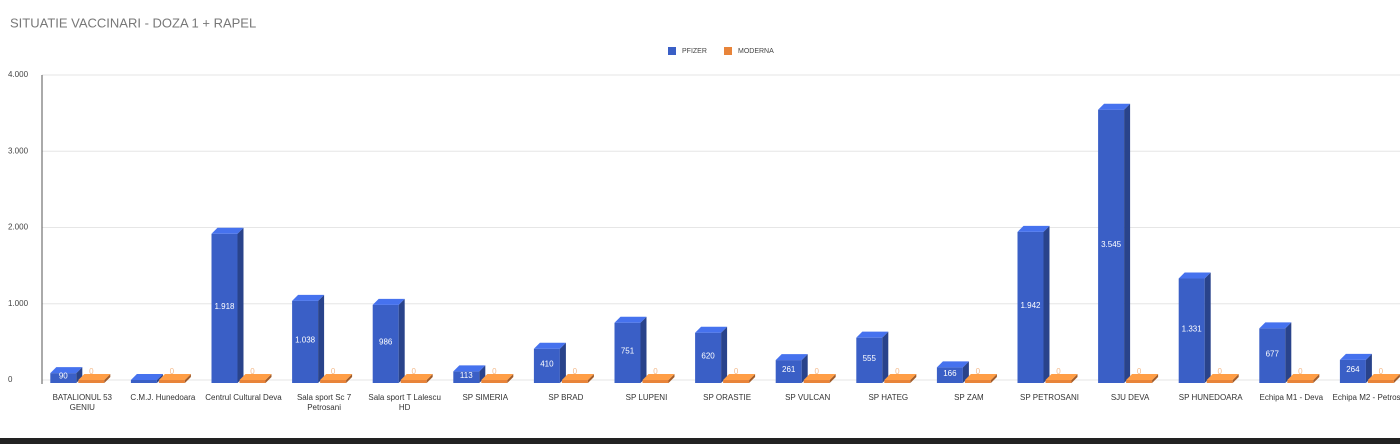 The image size is (1400, 444). I want to click on x-tick-label-box: SP ZAM, so click(969, 397).